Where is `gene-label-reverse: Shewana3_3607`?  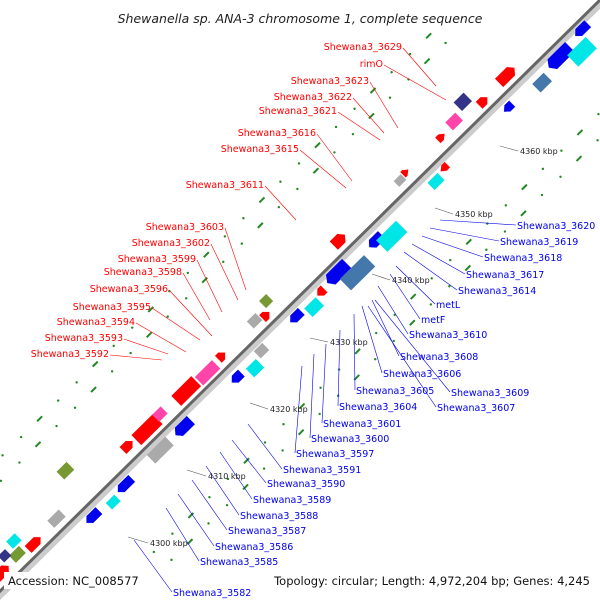
gene-label-reverse: Shewana3_3607 is located at coordinates (476, 408).